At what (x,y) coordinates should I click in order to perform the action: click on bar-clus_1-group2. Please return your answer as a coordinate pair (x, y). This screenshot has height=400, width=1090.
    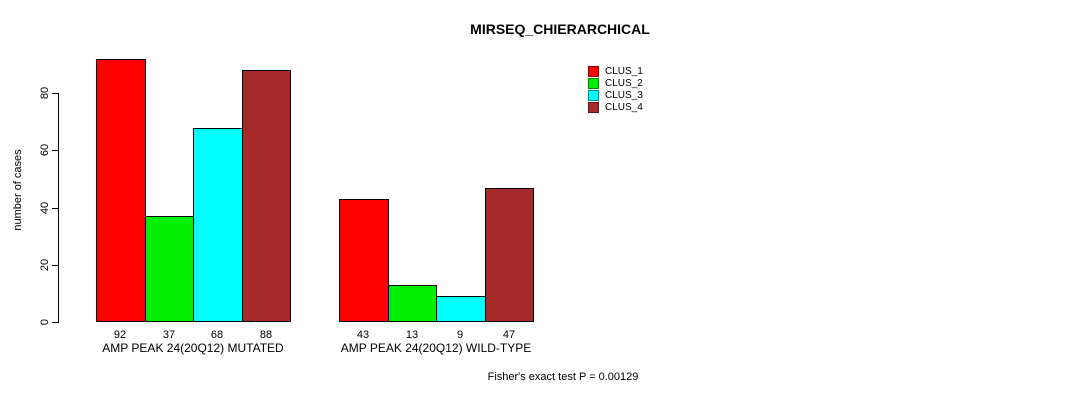
    Looking at the image, I should click on (364, 260).